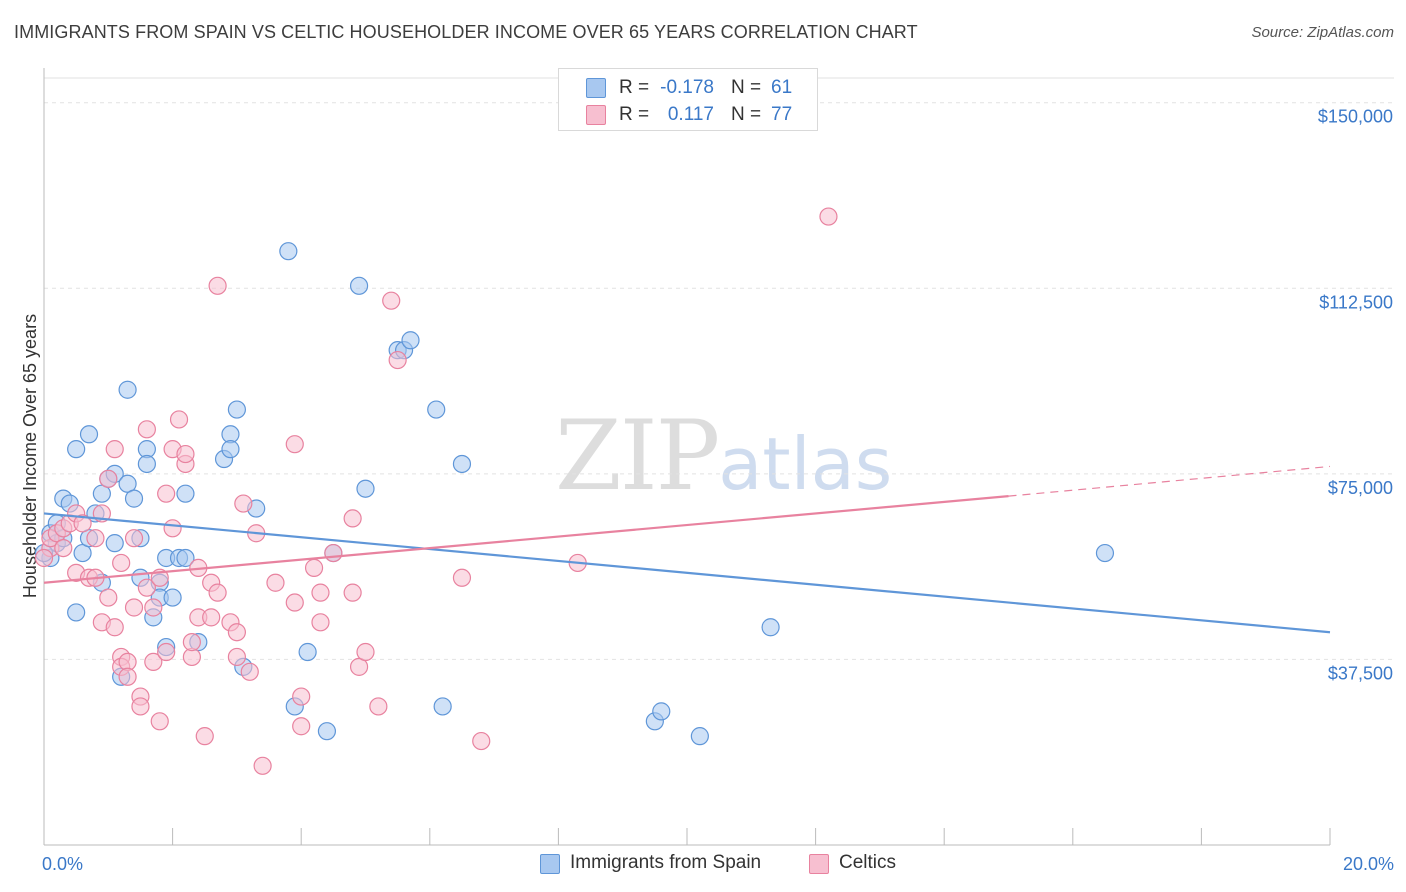 The height and width of the screenshot is (892, 1406). Describe the element at coordinates (30, 456) in the screenshot. I see `y-axis-label: Householder Income Over 65 years` at that location.